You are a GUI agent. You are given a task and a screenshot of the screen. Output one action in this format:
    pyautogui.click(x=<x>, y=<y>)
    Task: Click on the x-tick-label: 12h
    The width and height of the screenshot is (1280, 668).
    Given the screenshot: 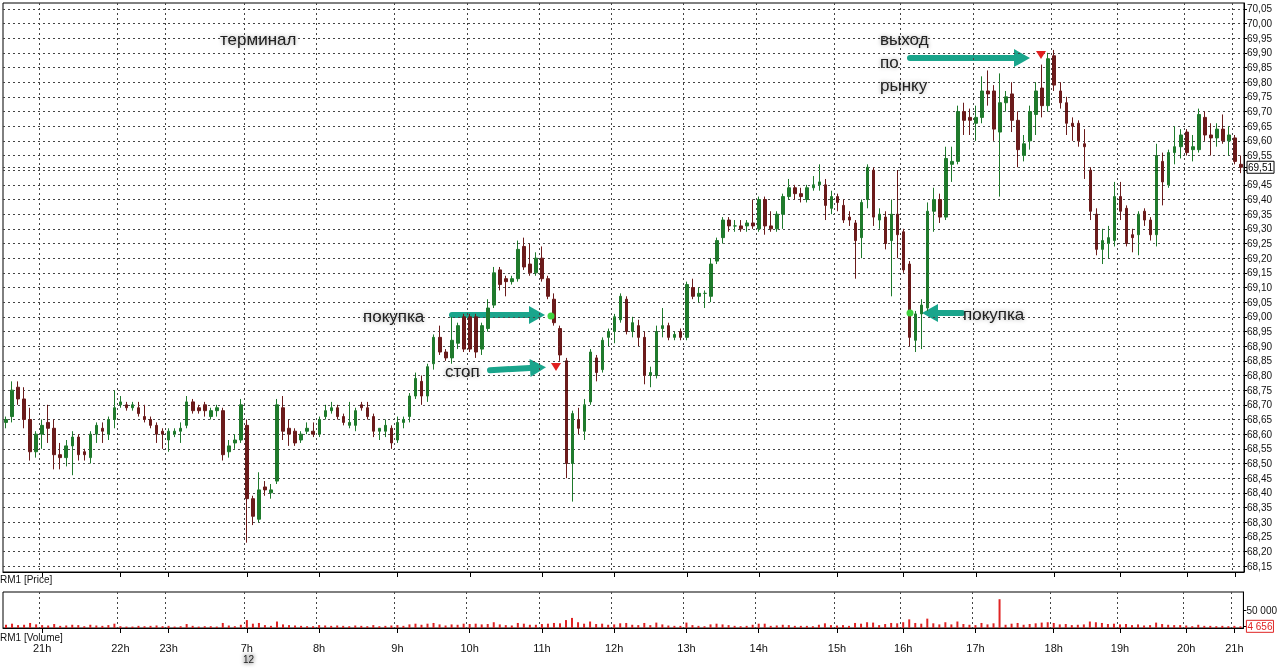 What is the action you would take?
    pyautogui.click(x=614, y=647)
    